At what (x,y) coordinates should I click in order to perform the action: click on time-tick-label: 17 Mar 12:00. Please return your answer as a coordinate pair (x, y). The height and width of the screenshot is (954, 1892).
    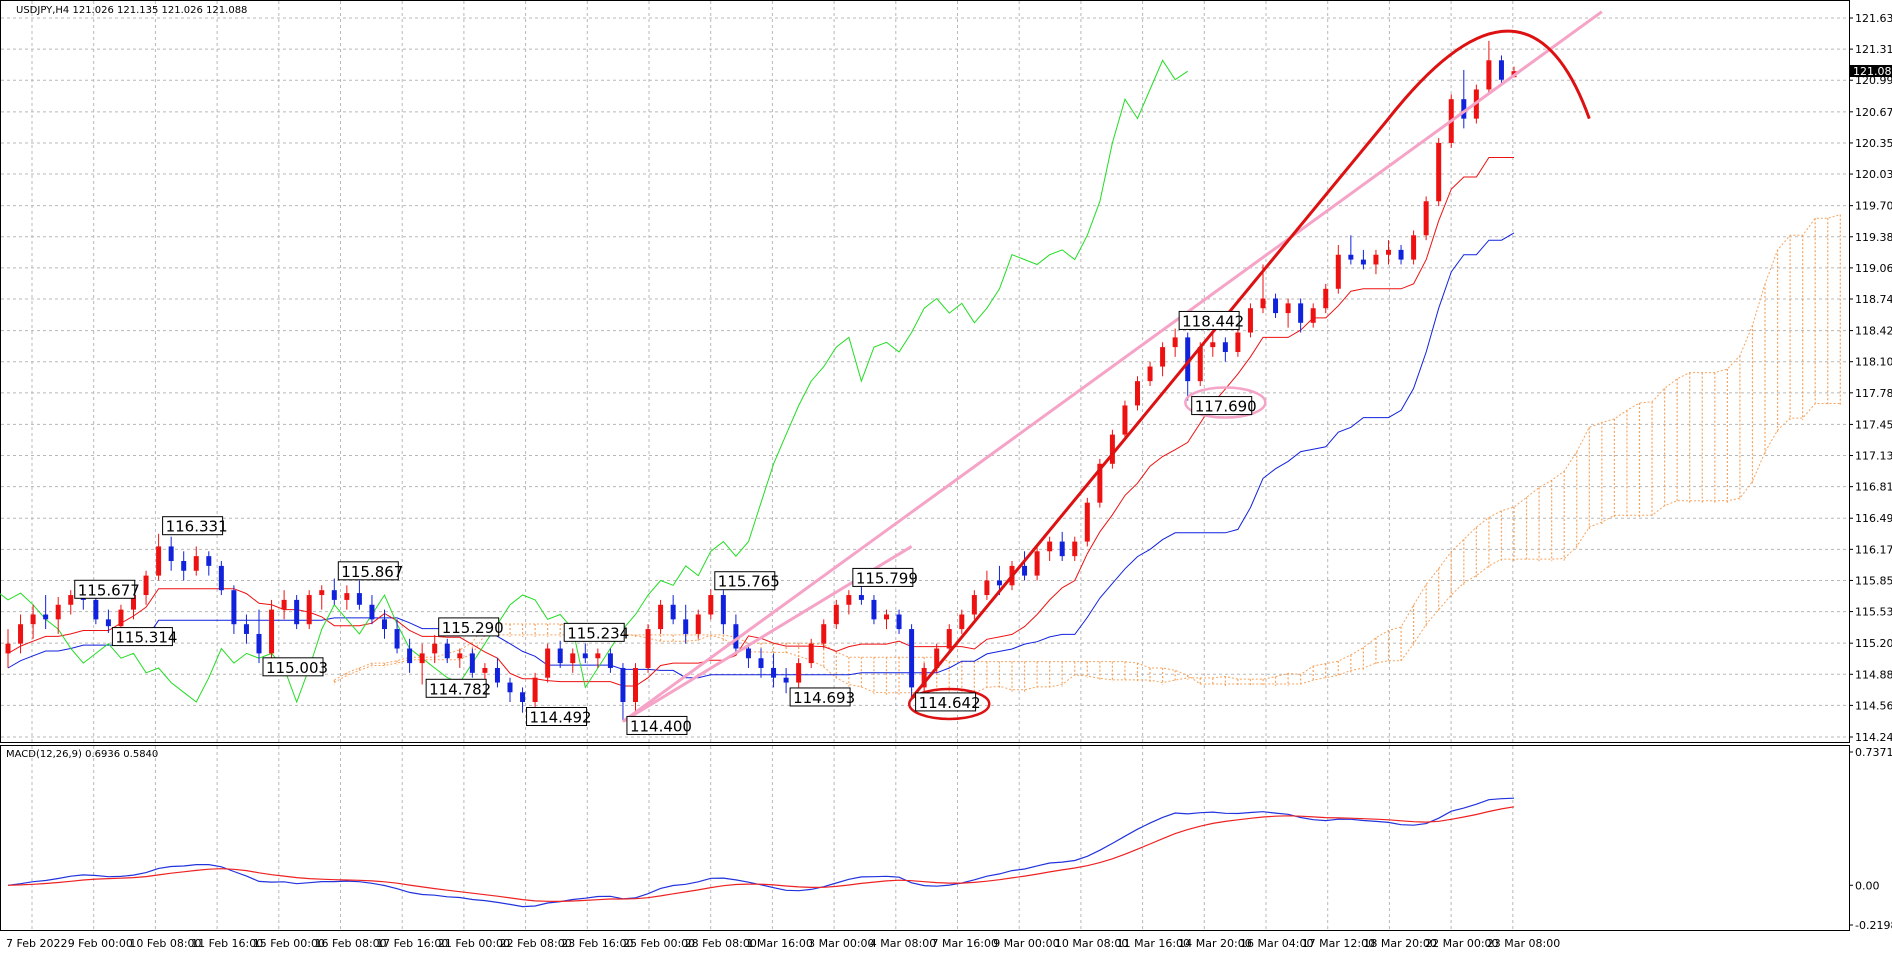
    Looking at the image, I should click on (1338, 943).